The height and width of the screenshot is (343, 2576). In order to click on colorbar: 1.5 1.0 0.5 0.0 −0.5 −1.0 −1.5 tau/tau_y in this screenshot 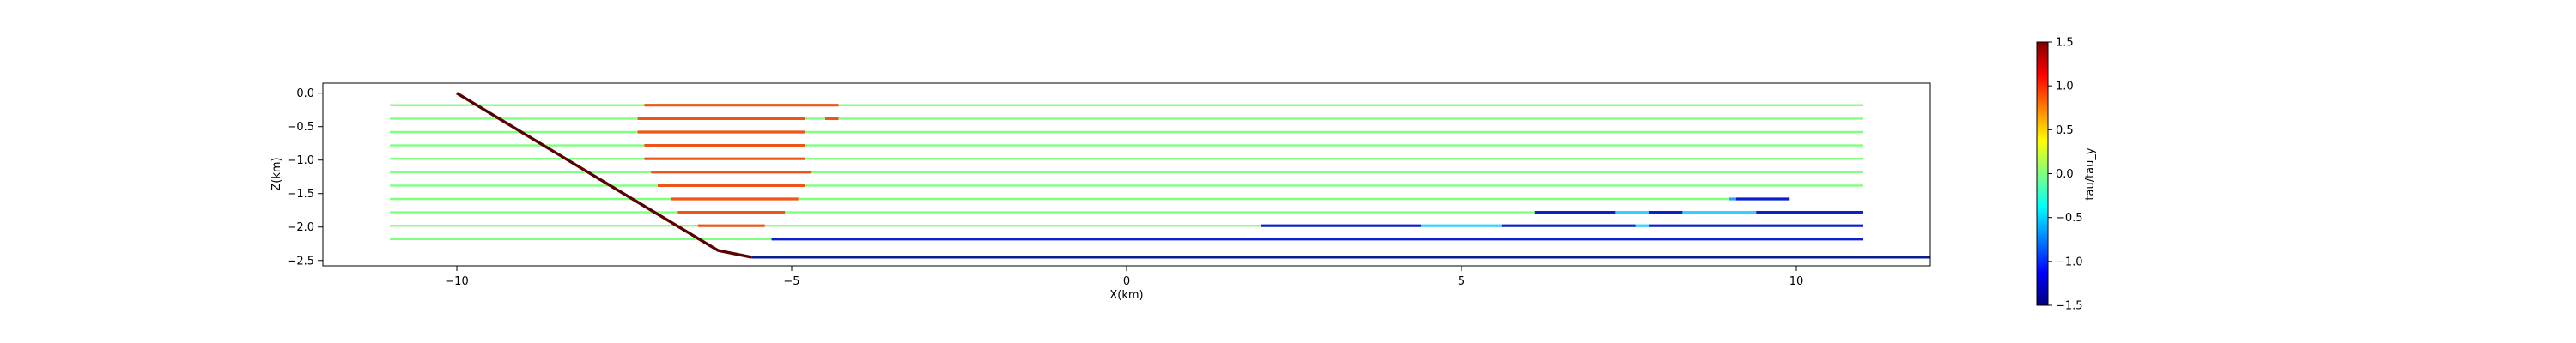, I will do `click(2067, 175)`.